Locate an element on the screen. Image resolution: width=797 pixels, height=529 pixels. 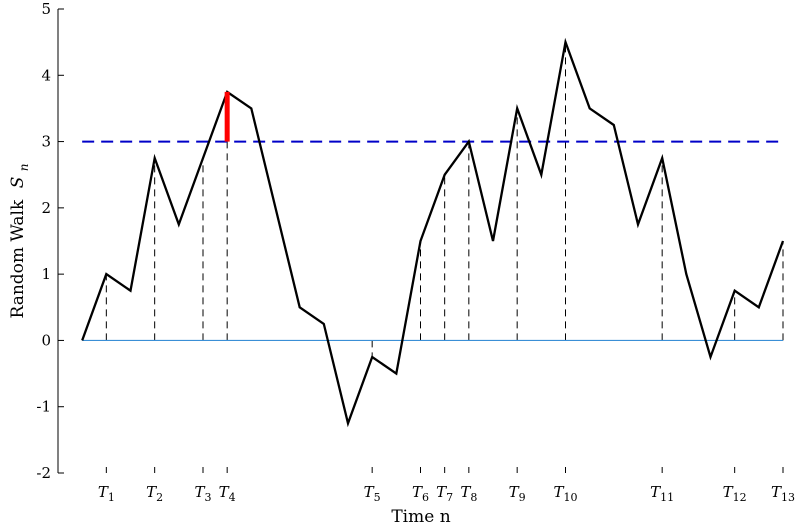
y-tick-label: 3 is located at coordinates (46, 142).